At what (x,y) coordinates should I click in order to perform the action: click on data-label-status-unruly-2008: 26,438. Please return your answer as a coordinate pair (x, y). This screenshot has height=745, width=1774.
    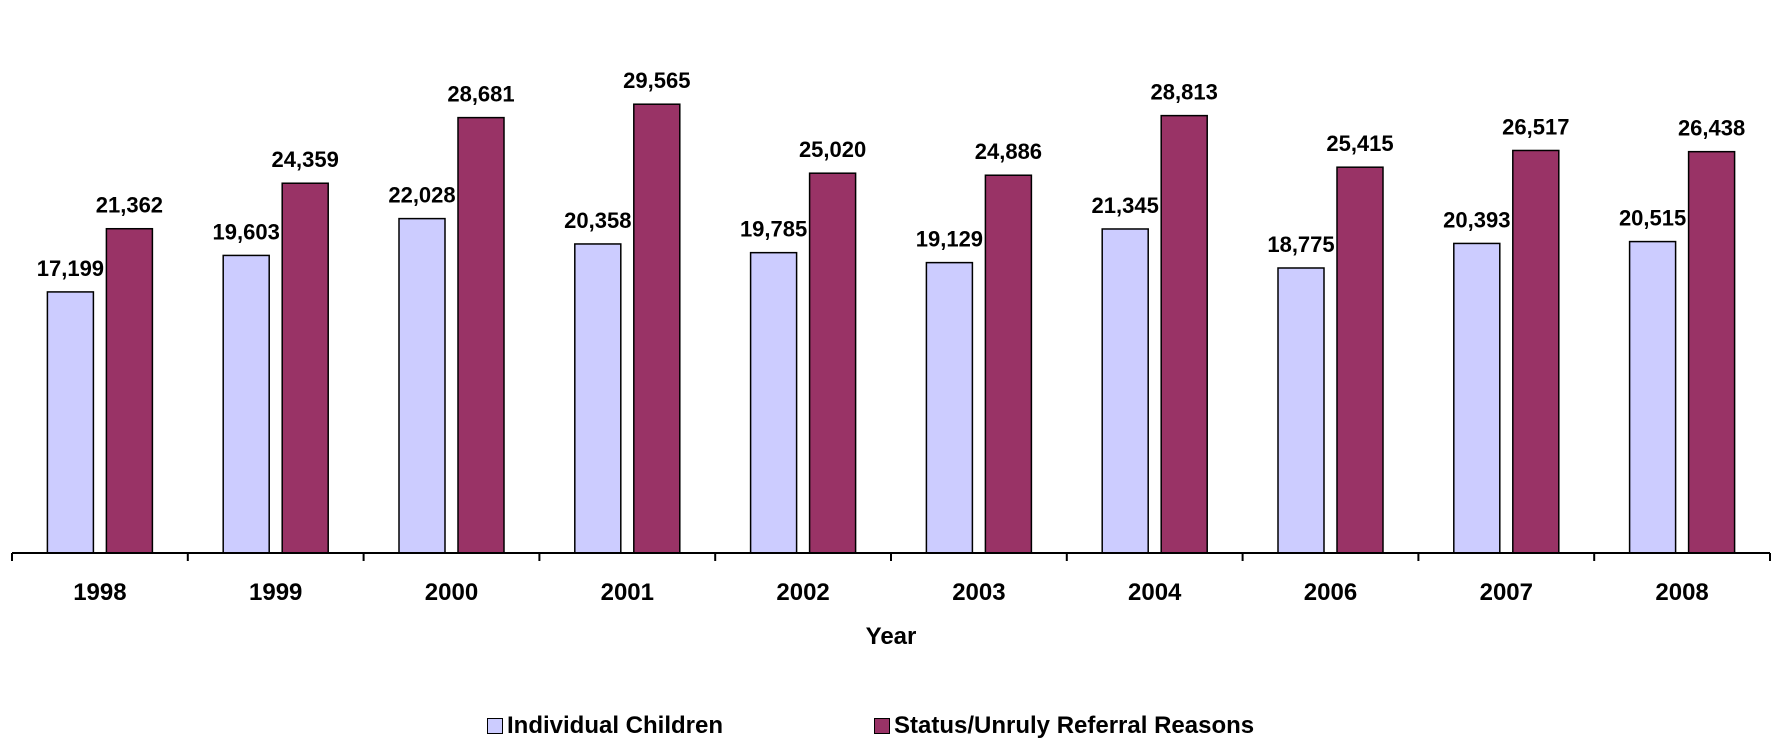
    Looking at the image, I should click on (1711, 128).